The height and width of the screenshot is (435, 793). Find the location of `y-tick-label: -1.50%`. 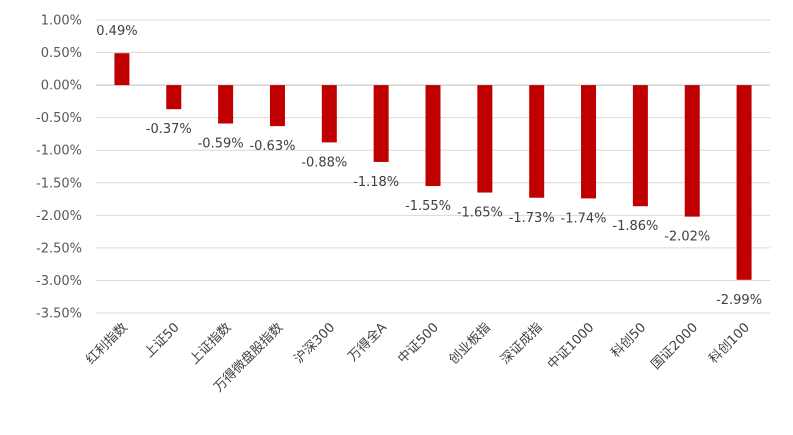

y-tick-label: -1.50% is located at coordinates (59, 183).